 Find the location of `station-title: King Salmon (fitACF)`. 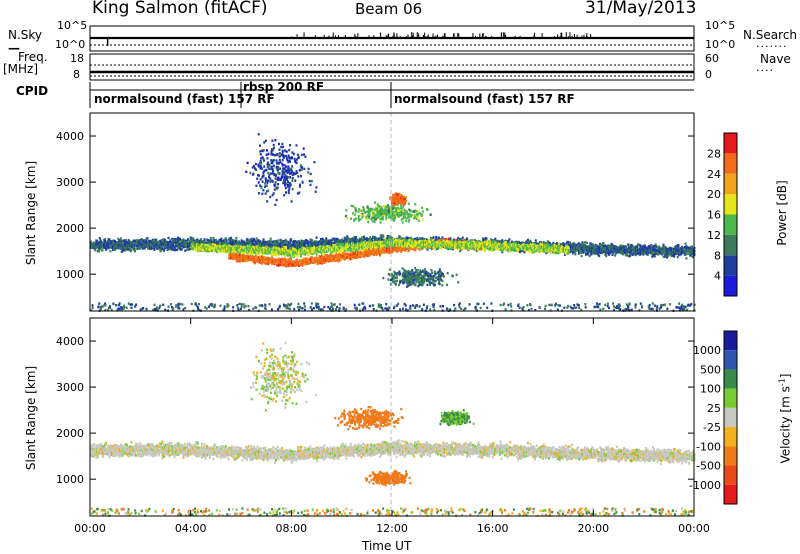

station-title: King Salmon (fitACF) is located at coordinates (180, 9).